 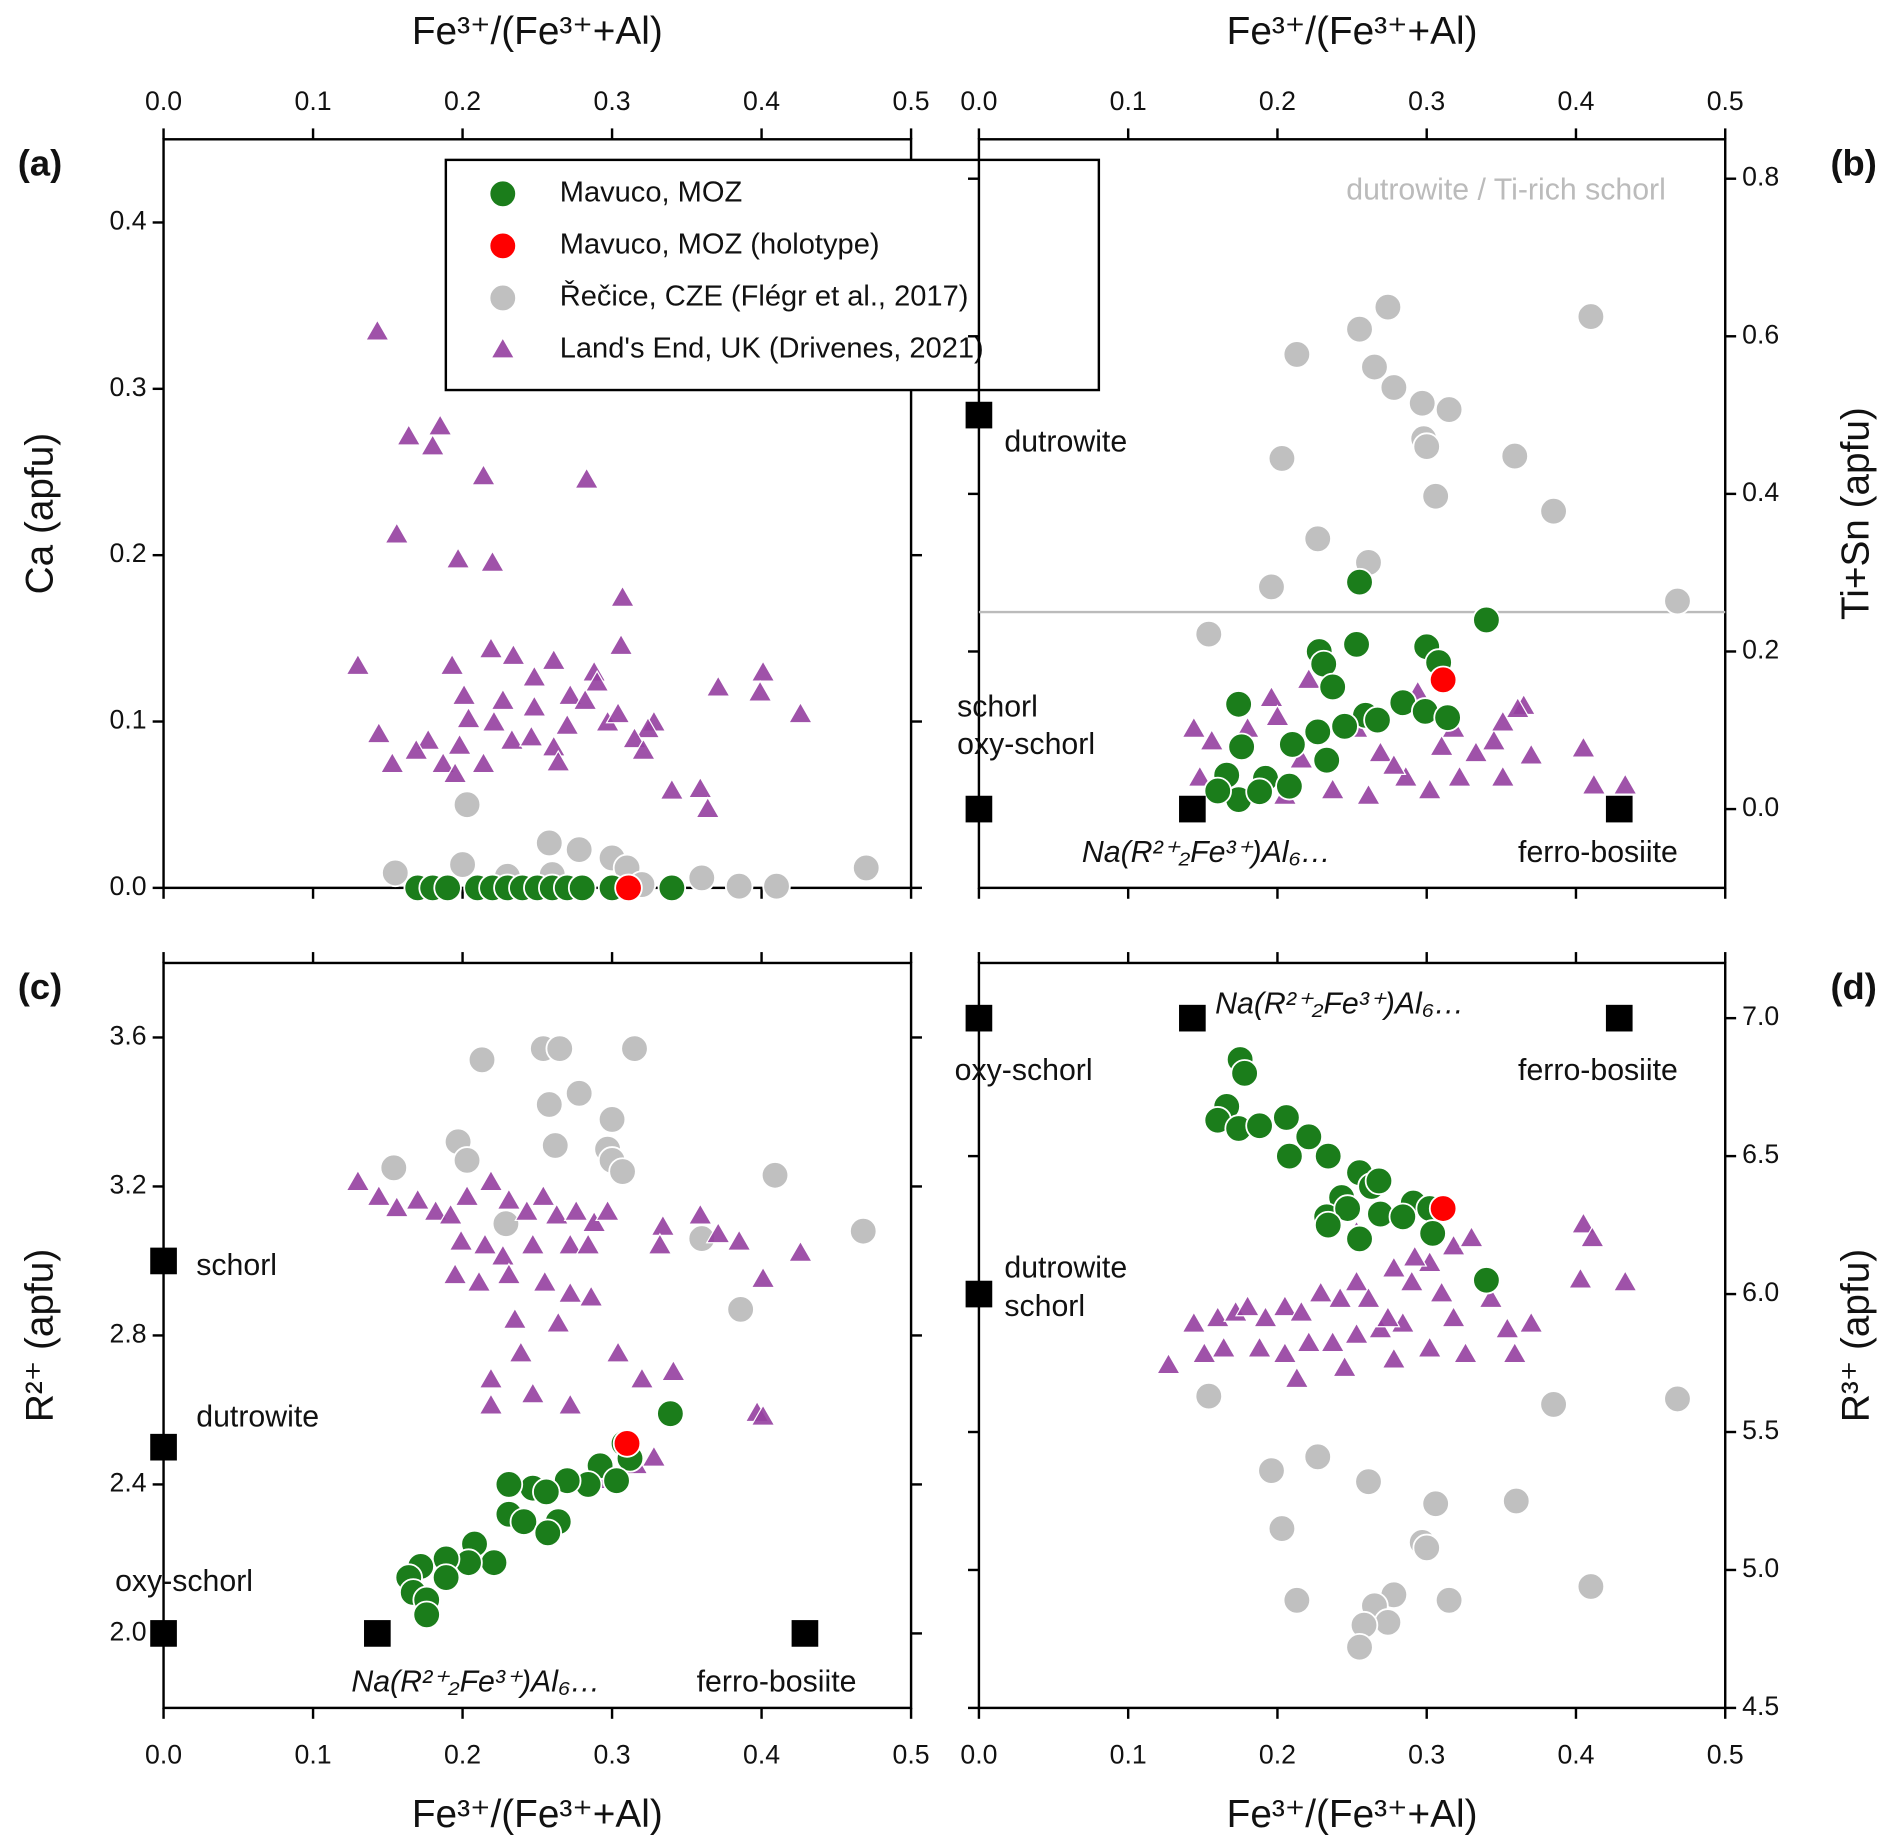 What do you see at coordinates (772, 349) in the screenshot?
I see `legend-label: Land's End, UK (Drivenes, 2021)` at bounding box center [772, 349].